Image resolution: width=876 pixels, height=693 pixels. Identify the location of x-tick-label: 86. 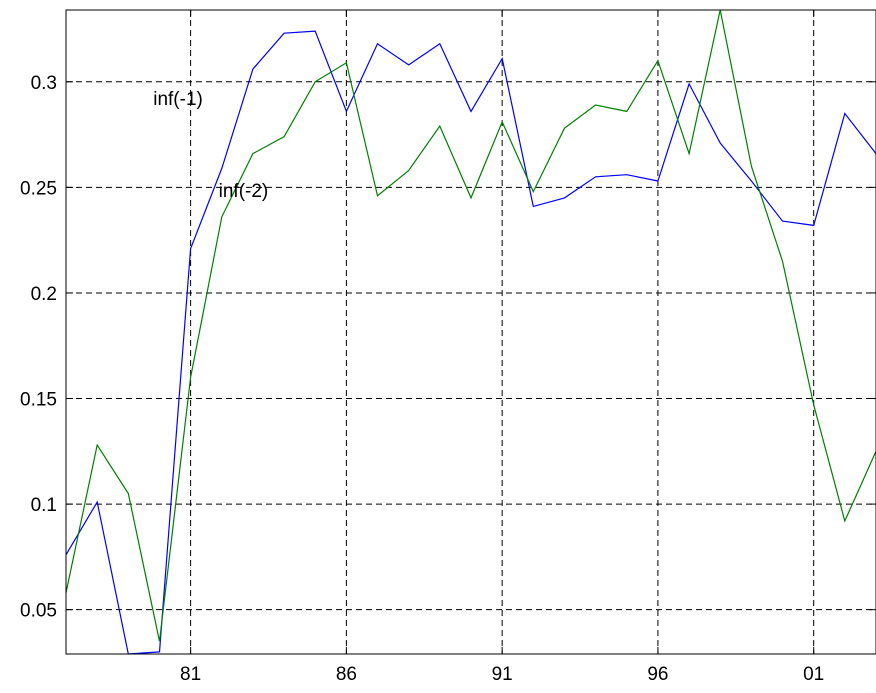
(346, 674).